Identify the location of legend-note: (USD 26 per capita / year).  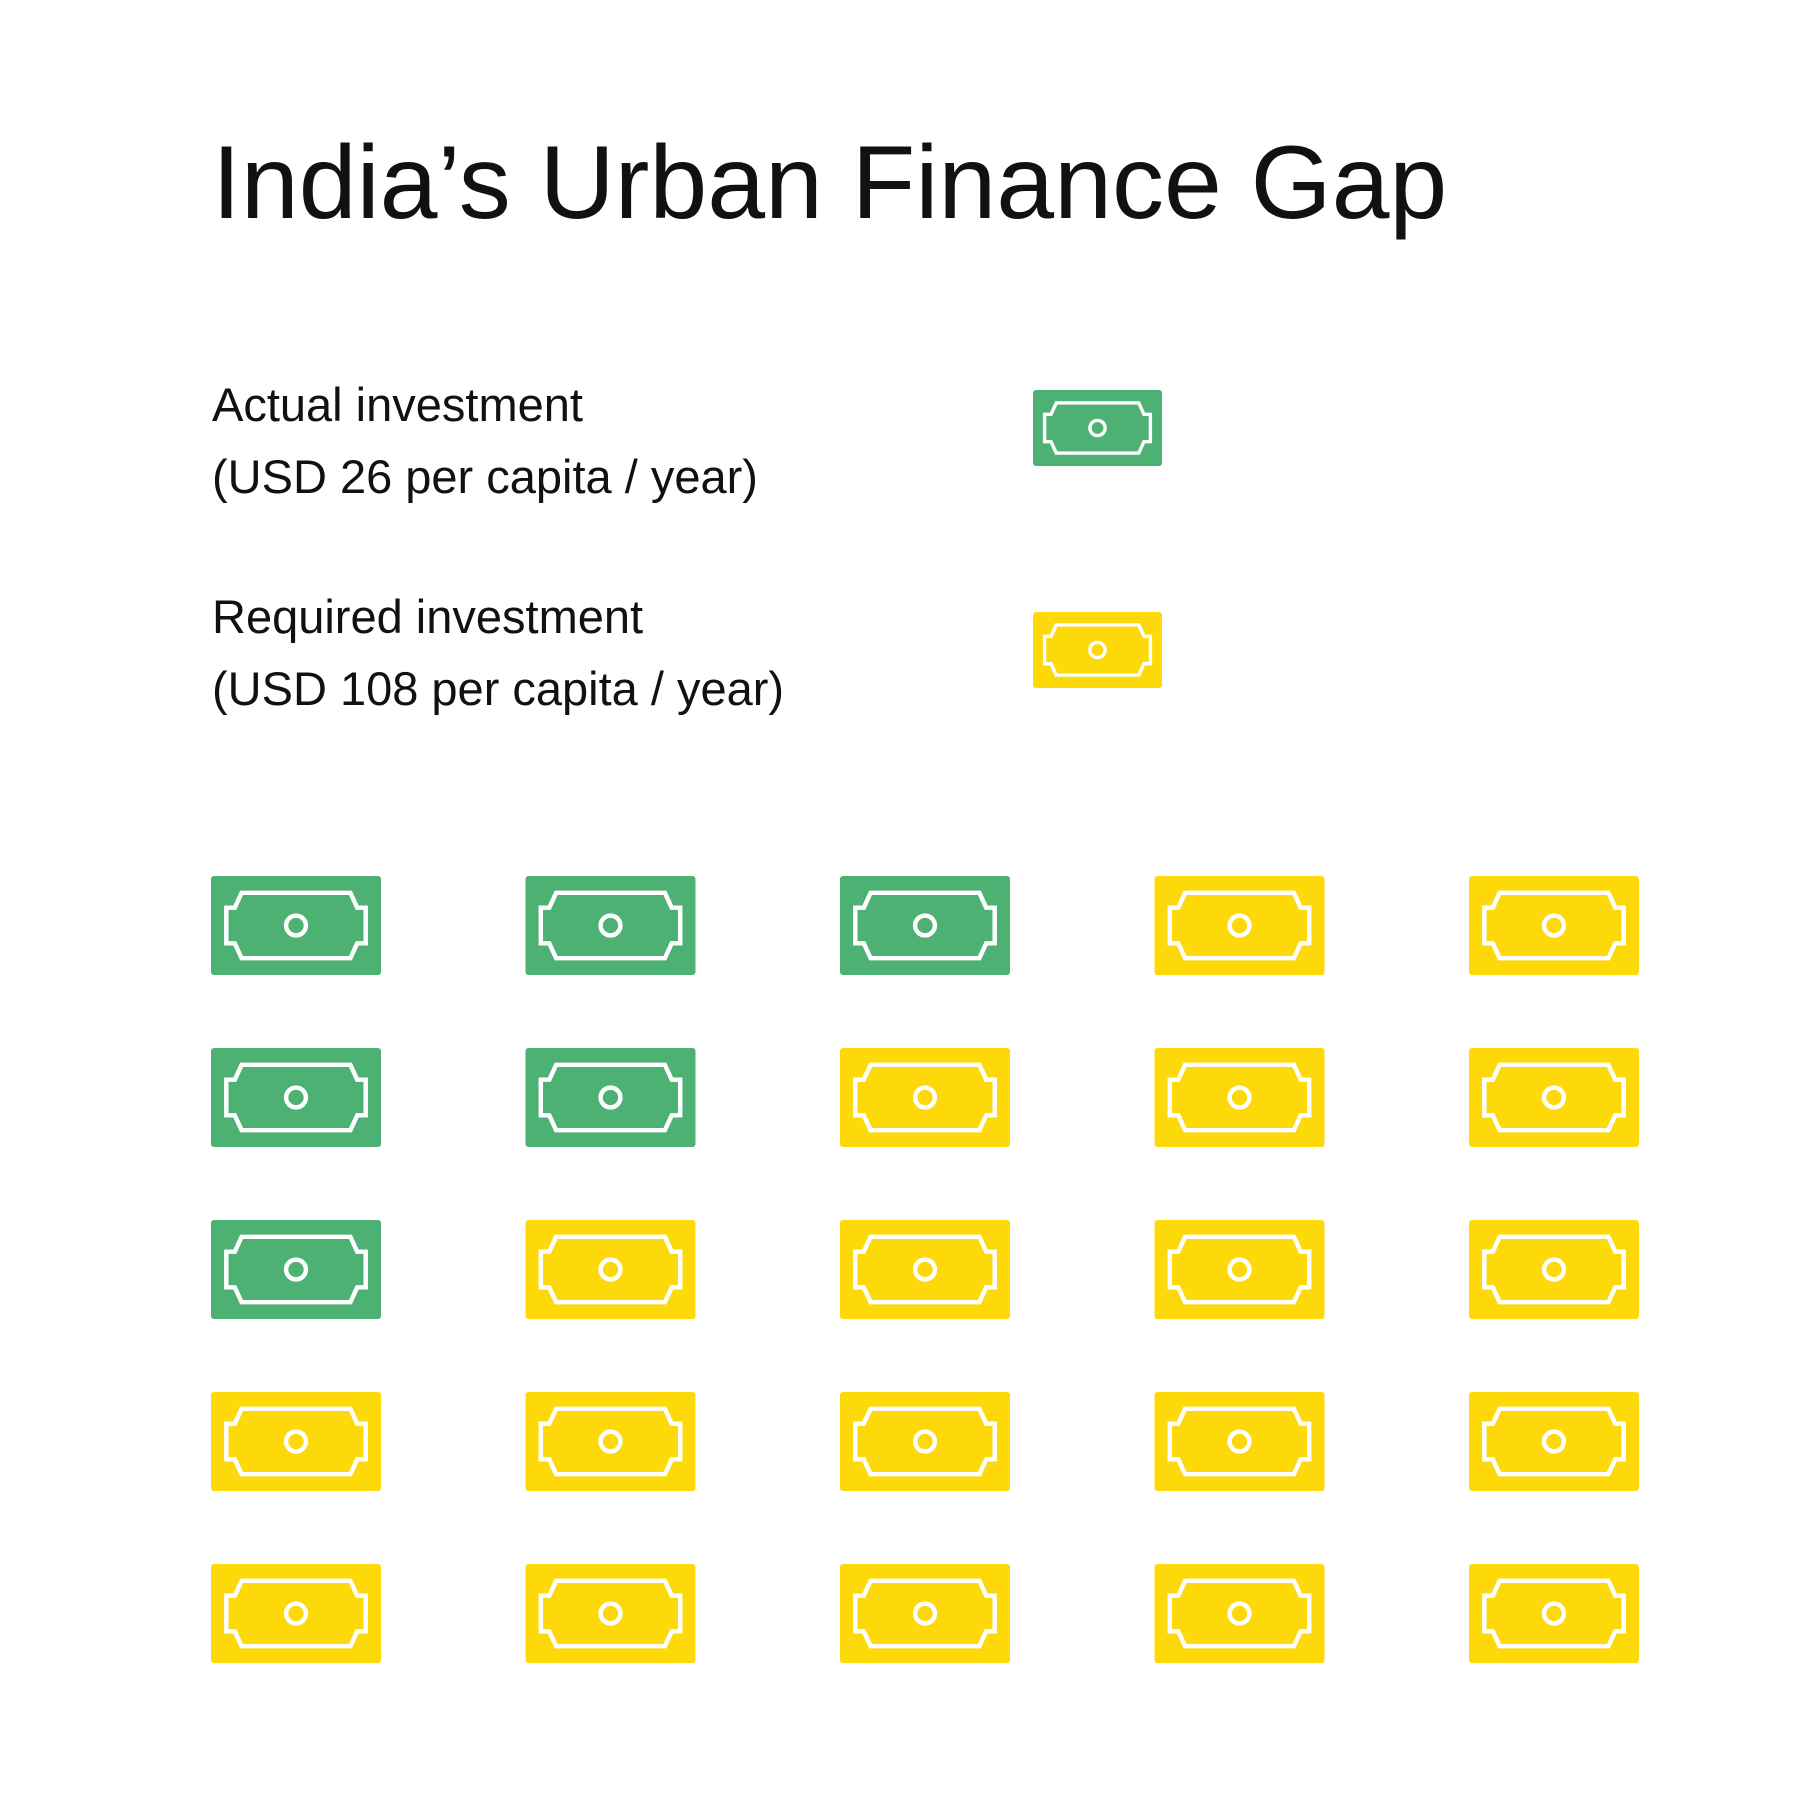
(485, 476).